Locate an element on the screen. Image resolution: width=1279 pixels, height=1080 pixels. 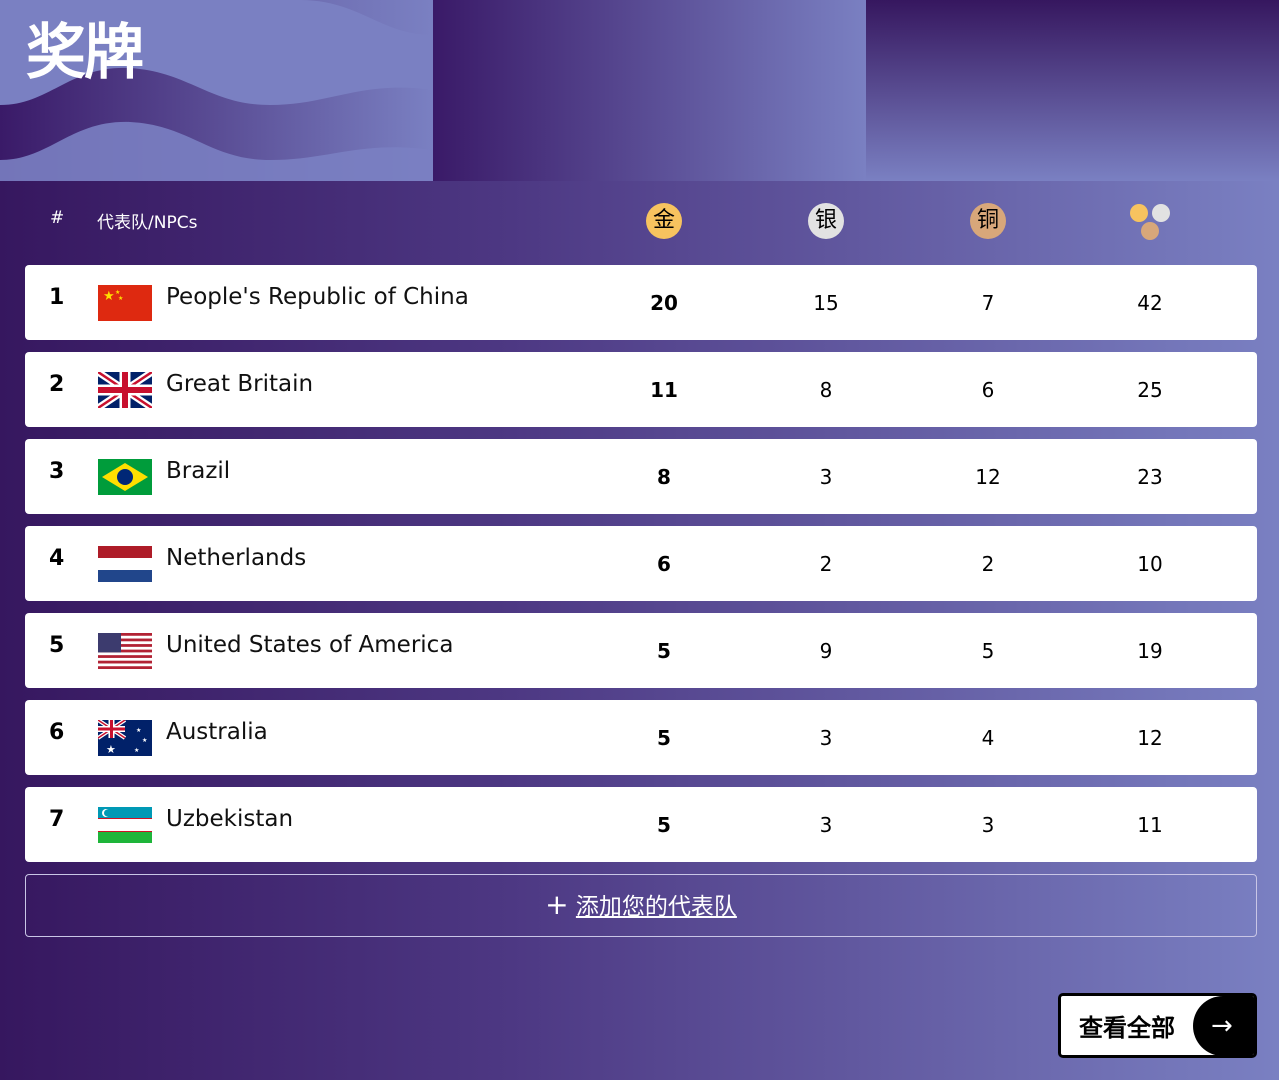
flag-uzbekistan-icon is located at coordinates (125, 825).